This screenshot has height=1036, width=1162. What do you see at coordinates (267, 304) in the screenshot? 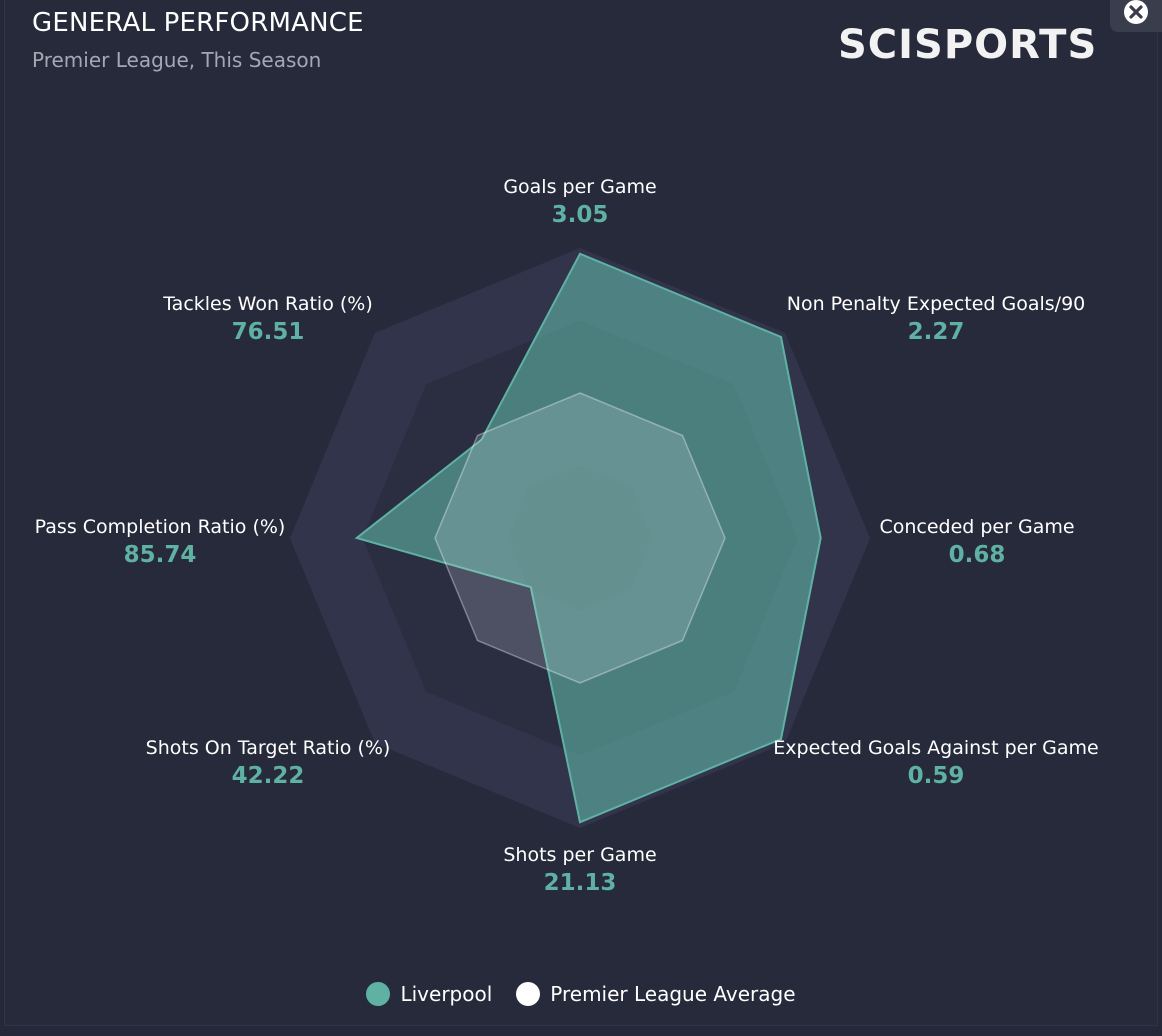
I see `axis-label-tackles-won-ratio: Tackles Won Ratio (%)` at bounding box center [267, 304].